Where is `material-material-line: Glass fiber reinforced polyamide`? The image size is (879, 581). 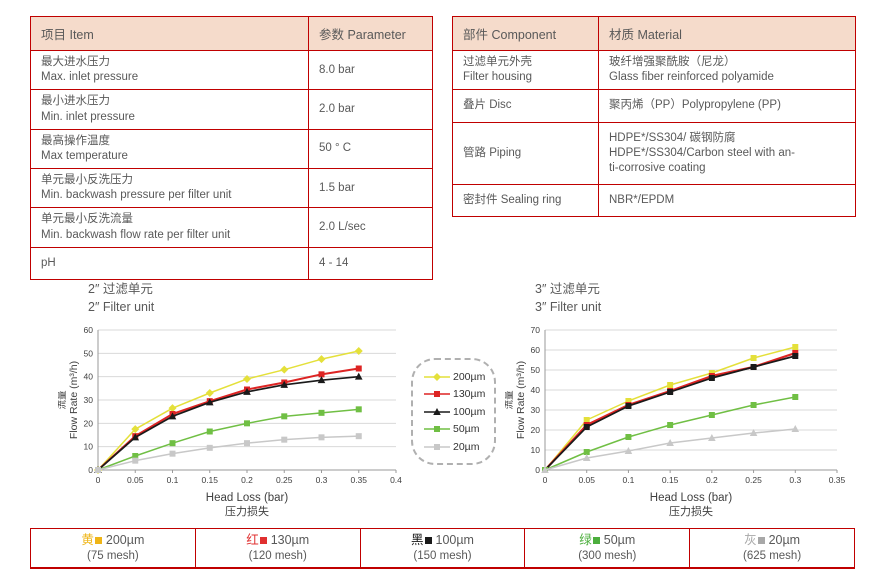 material-material-line: Glass fiber reinforced polyamide is located at coordinates (691, 77).